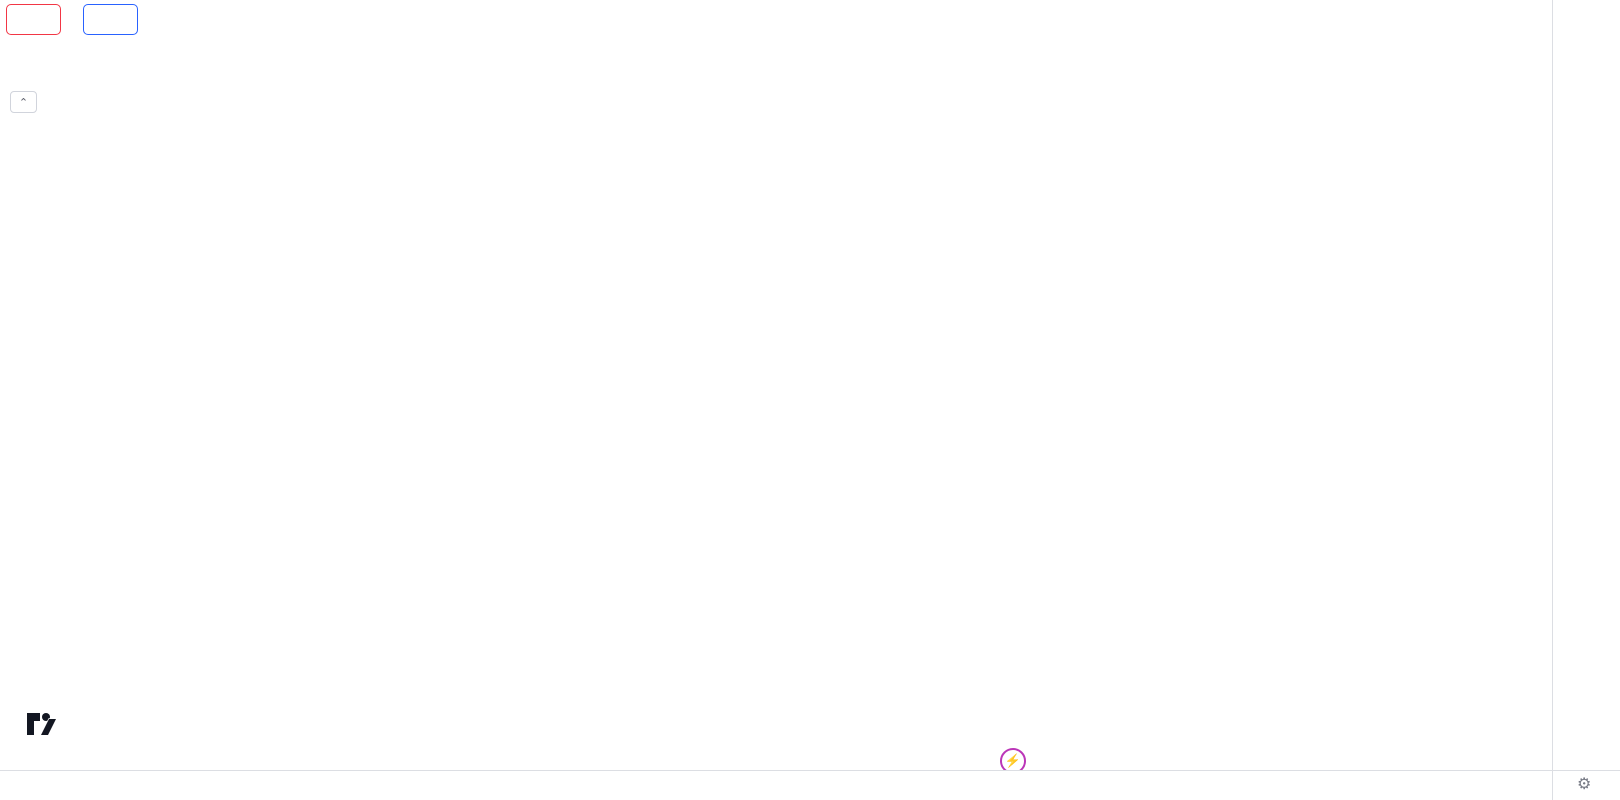 The height and width of the screenshot is (800, 1620). I want to click on tradingview-logo, so click(45, 724).